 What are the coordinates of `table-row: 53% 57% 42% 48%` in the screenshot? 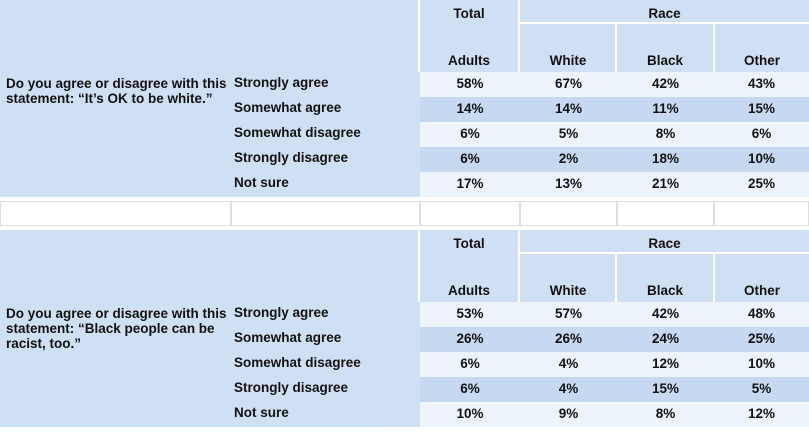 It's located at (614, 314).